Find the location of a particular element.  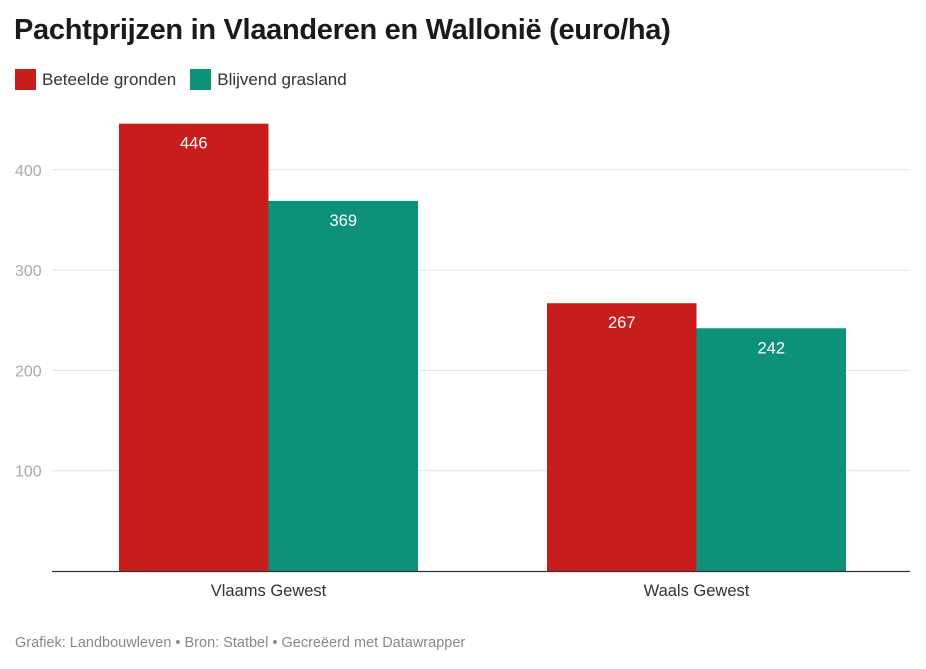

legend-item-beteelde-gronden: Beteelde gronden is located at coordinates (95, 79).